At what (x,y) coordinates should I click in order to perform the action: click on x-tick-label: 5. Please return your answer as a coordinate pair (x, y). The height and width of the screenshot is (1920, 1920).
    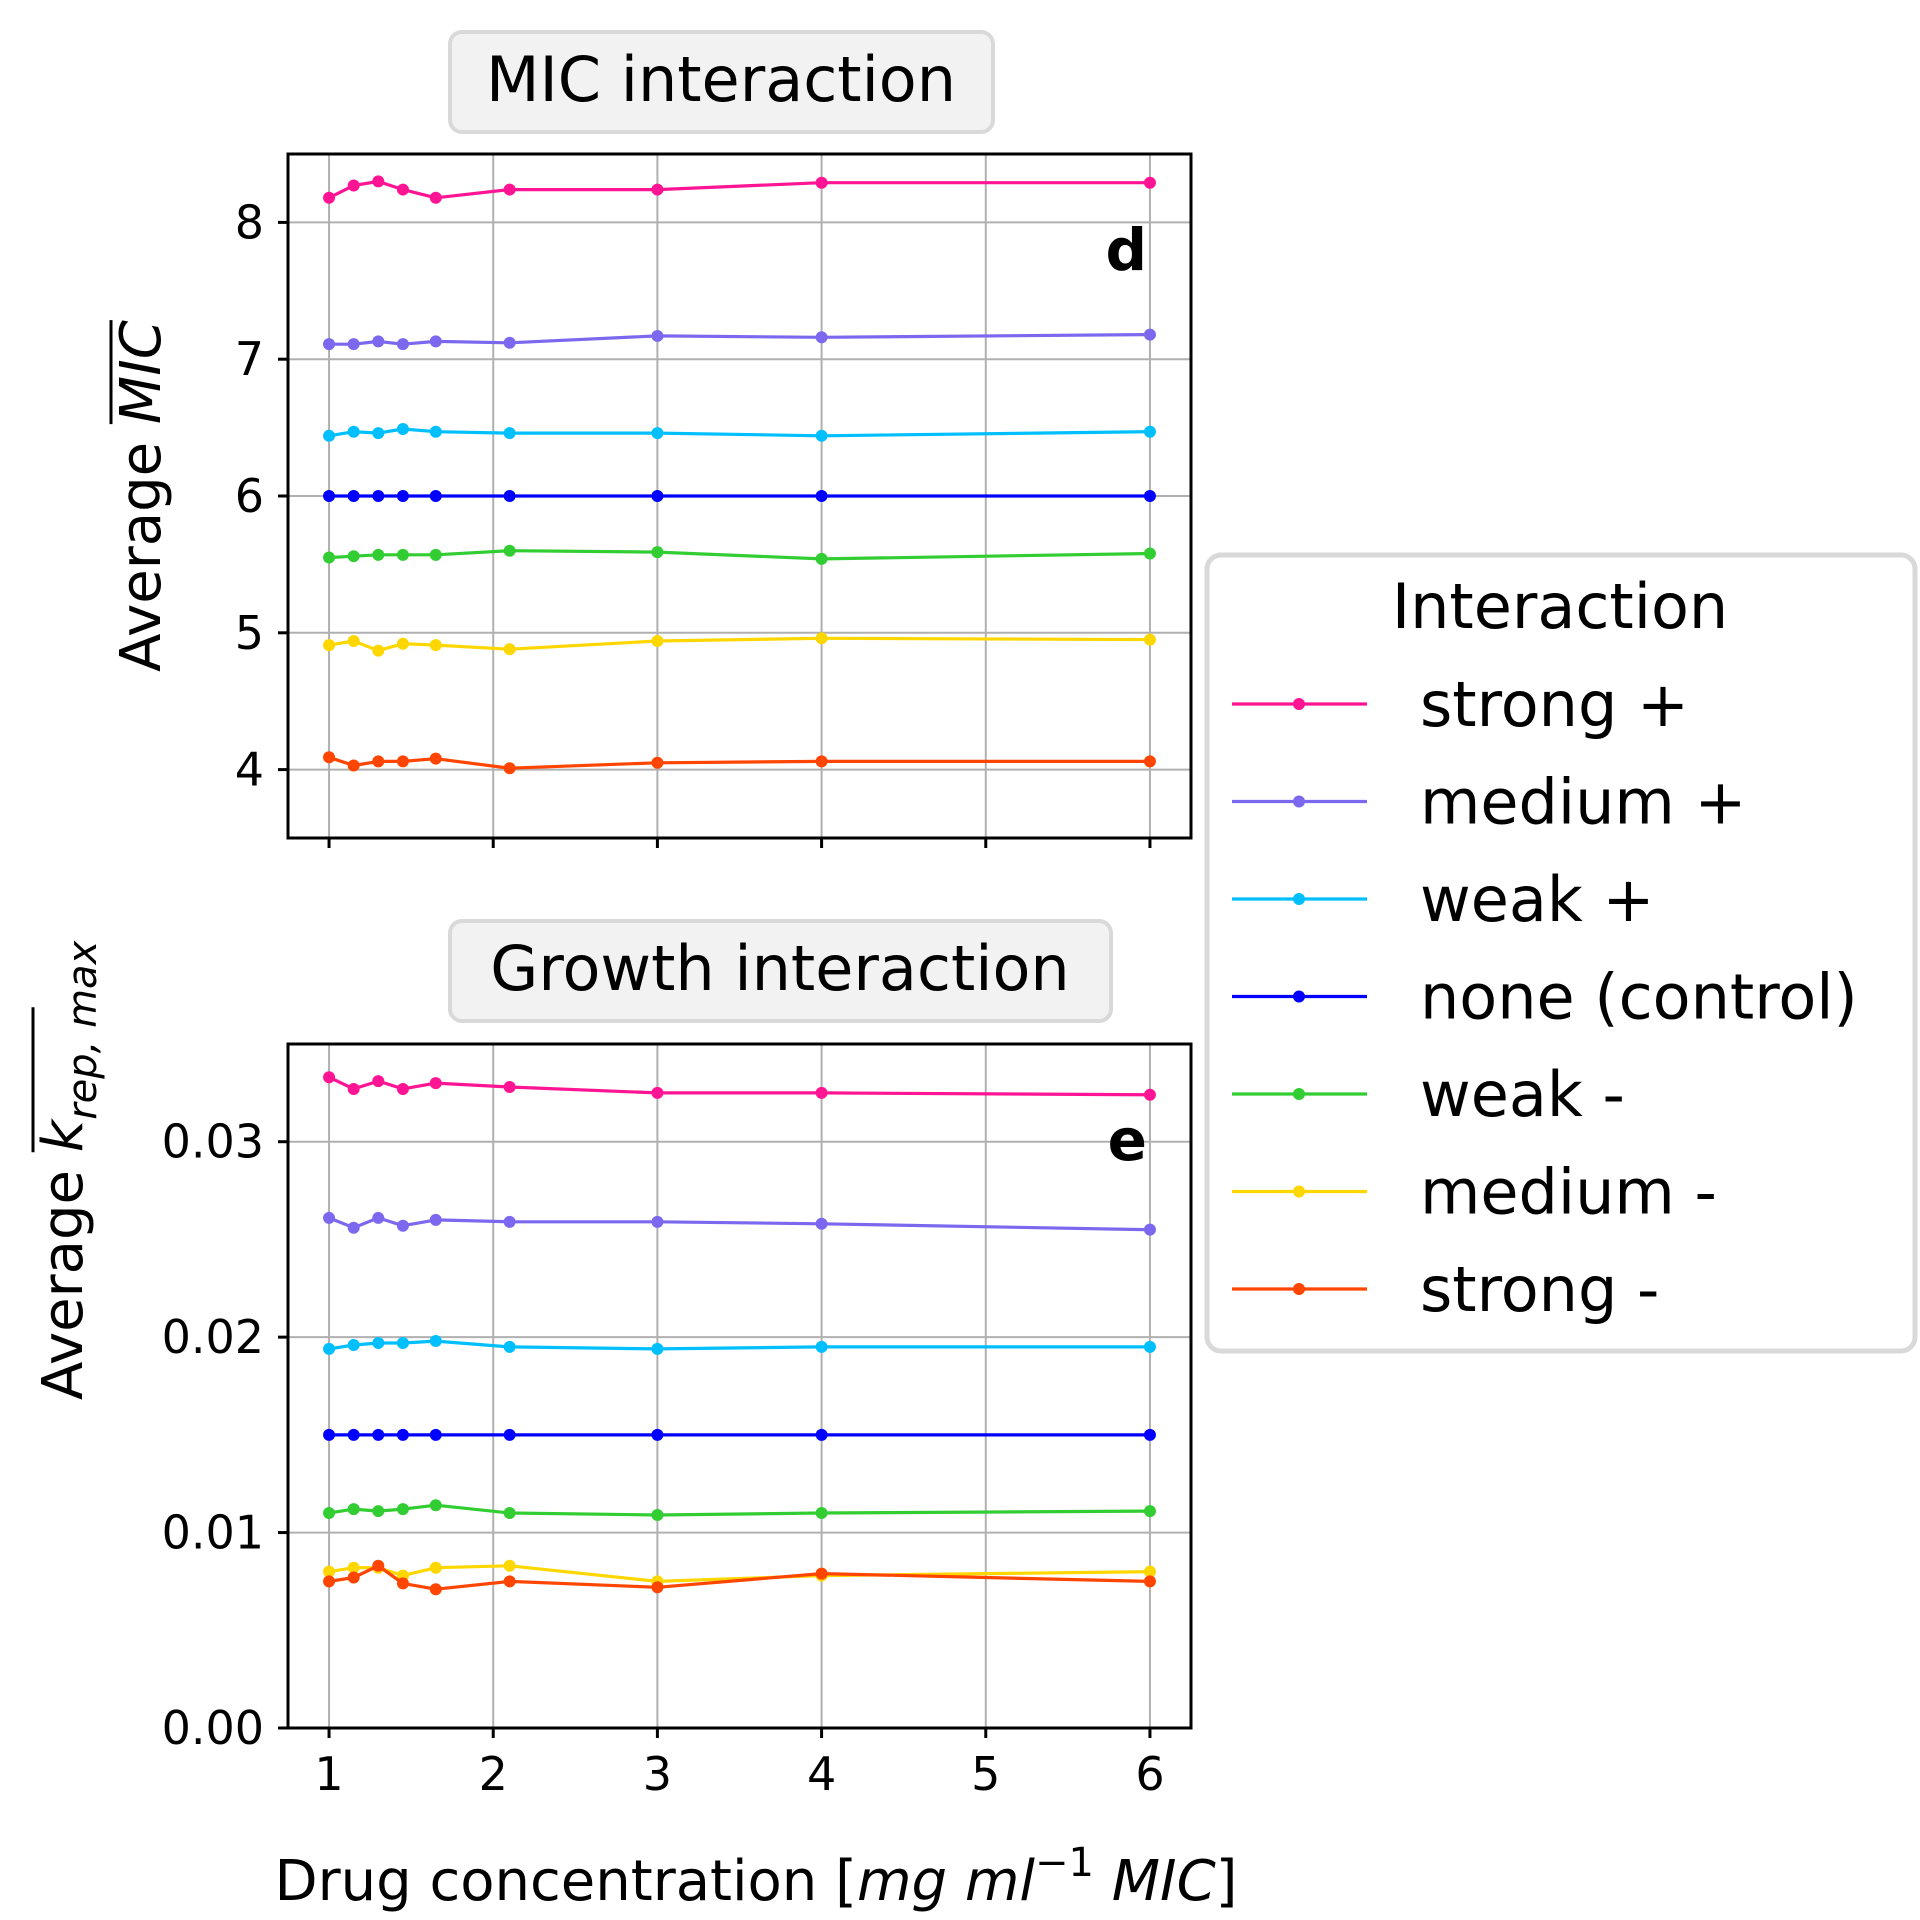
    Looking at the image, I should click on (985, 1774).